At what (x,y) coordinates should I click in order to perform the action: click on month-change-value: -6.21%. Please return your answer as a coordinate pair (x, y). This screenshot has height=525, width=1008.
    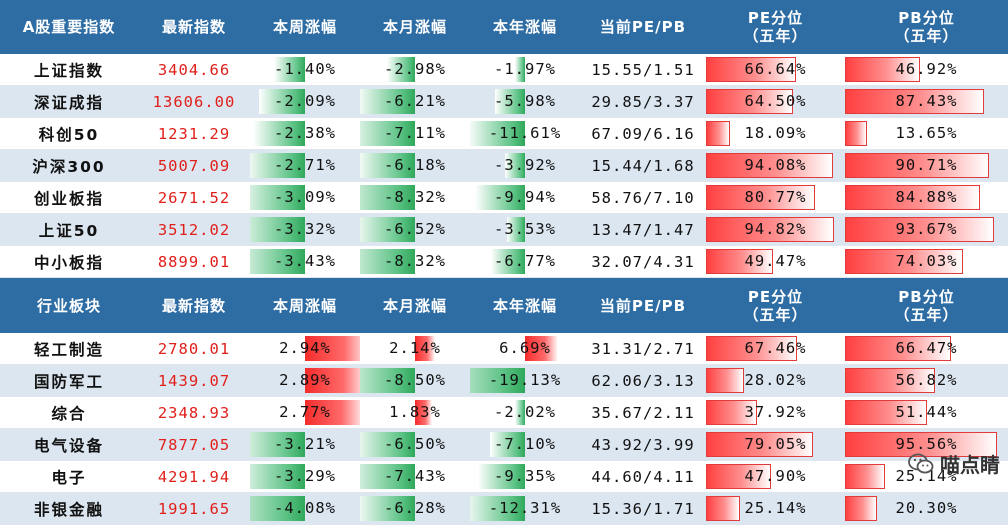
    Looking at the image, I should click on (415, 101).